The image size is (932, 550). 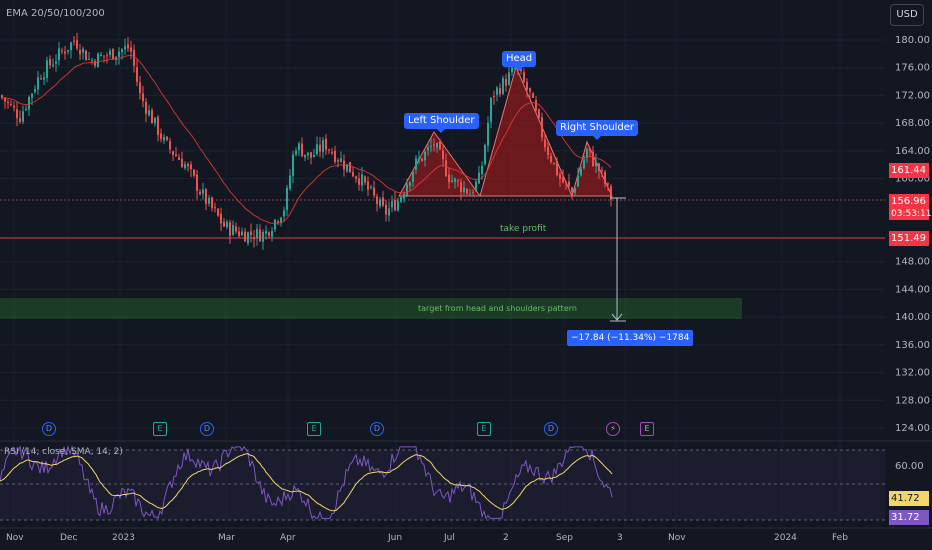 What do you see at coordinates (912, 68) in the screenshot?
I see `price-tick-label: 176.00` at bounding box center [912, 68].